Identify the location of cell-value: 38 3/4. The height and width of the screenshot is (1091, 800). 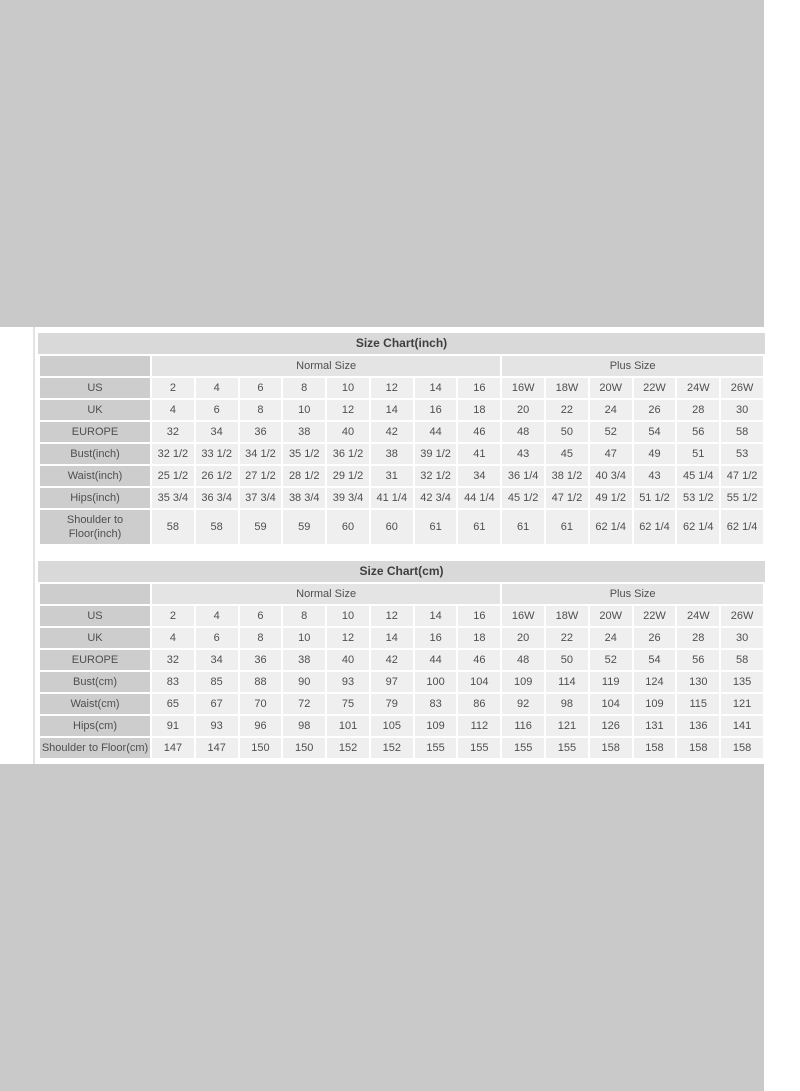
(304, 498).